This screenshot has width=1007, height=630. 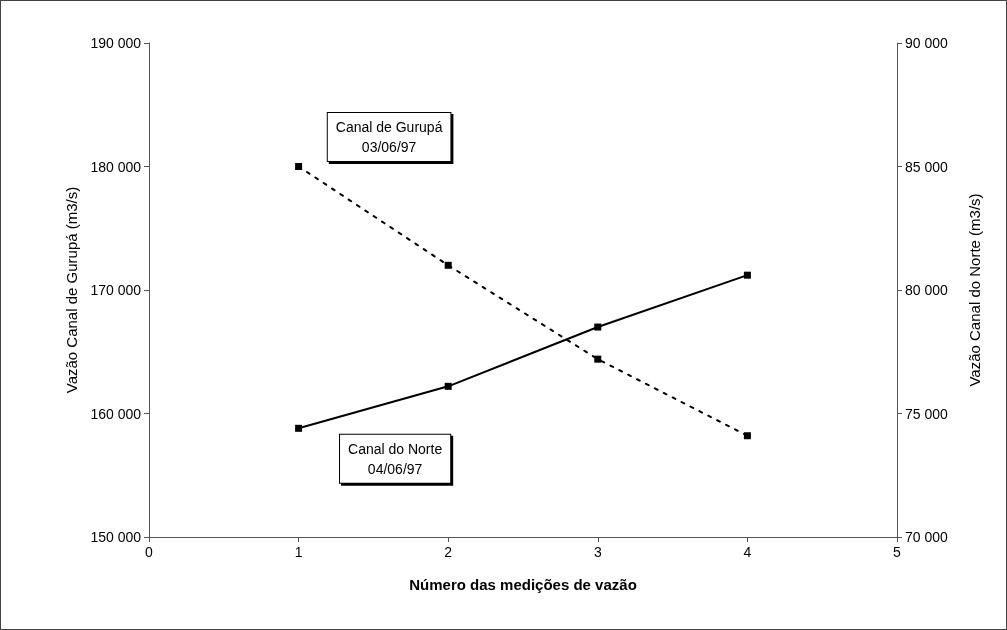 What do you see at coordinates (927, 290) in the screenshot?
I see `y2-tick-label: 80 000` at bounding box center [927, 290].